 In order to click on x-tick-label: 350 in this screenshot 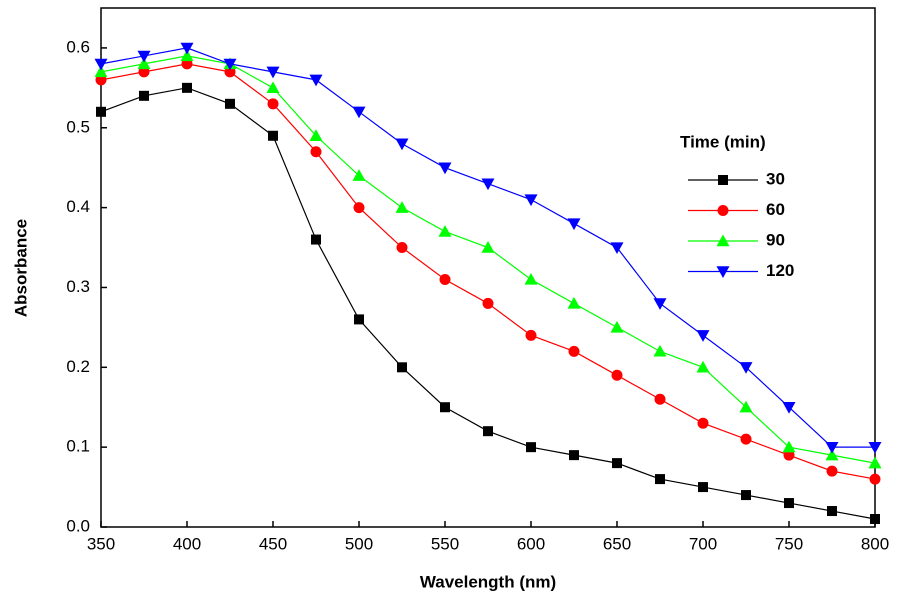, I will do `click(101, 543)`.